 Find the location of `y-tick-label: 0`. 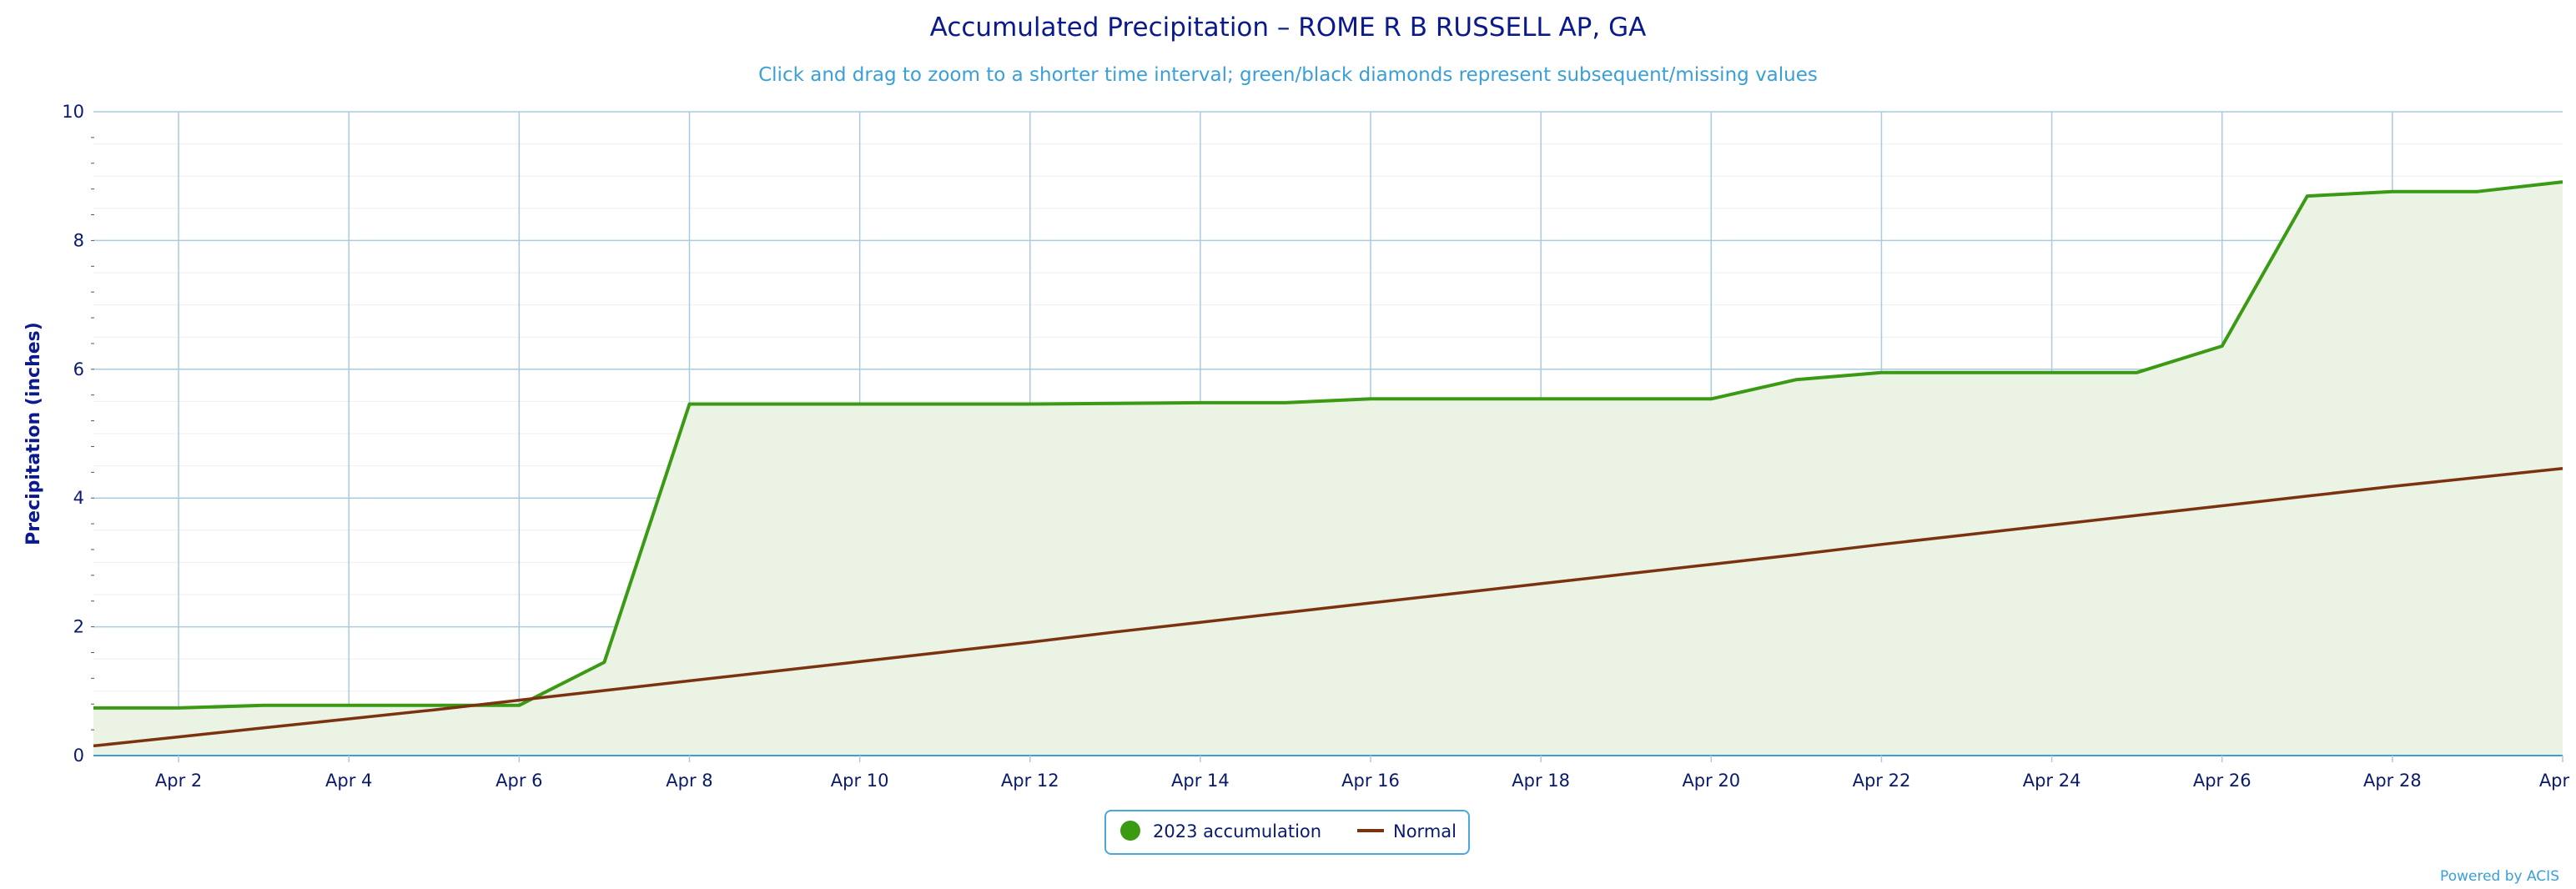

y-tick-label: 0 is located at coordinates (78, 756).